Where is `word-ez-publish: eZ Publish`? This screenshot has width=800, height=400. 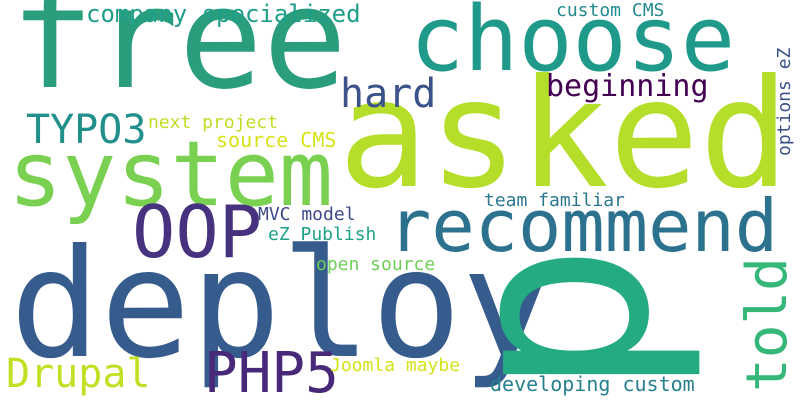 word-ez-publish: eZ Publish is located at coordinates (322, 234).